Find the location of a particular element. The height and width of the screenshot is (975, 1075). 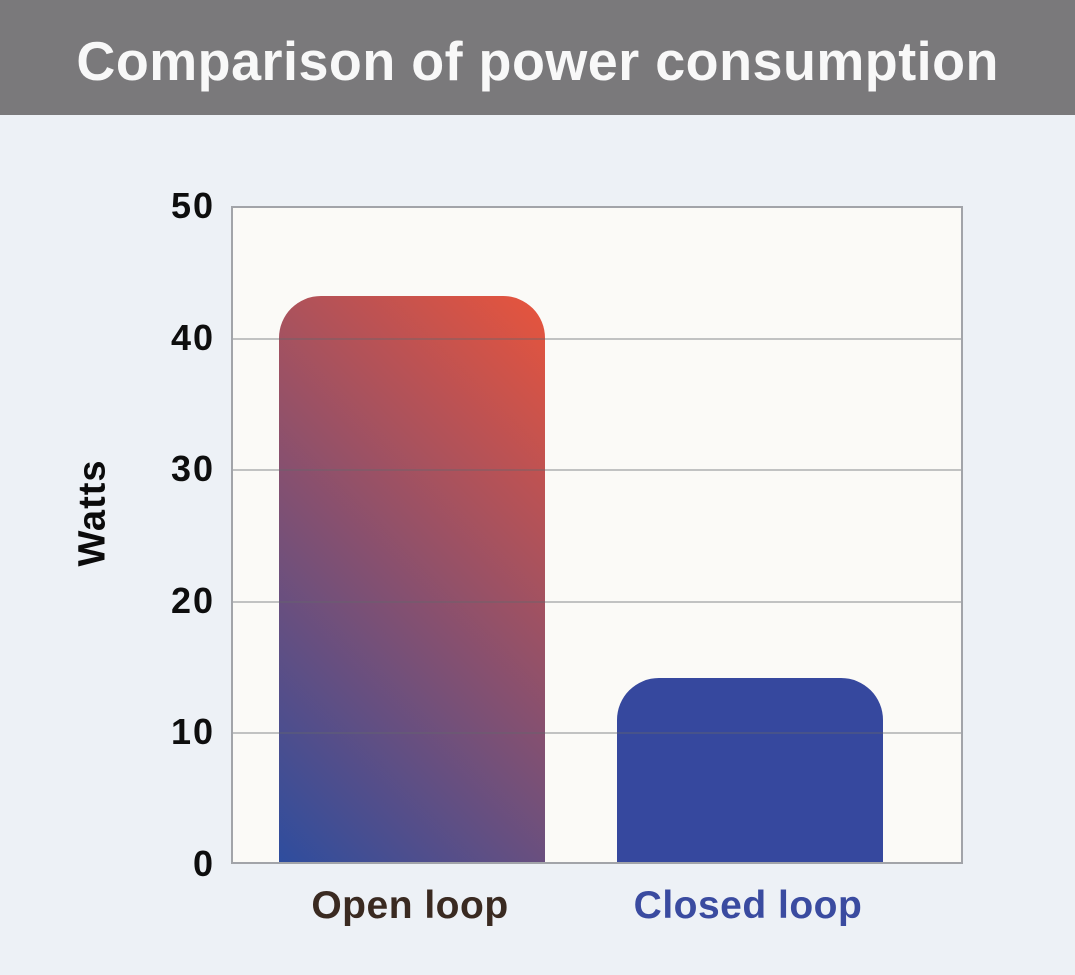

x-category-label-open-loop: Open loop is located at coordinates (410, 905).